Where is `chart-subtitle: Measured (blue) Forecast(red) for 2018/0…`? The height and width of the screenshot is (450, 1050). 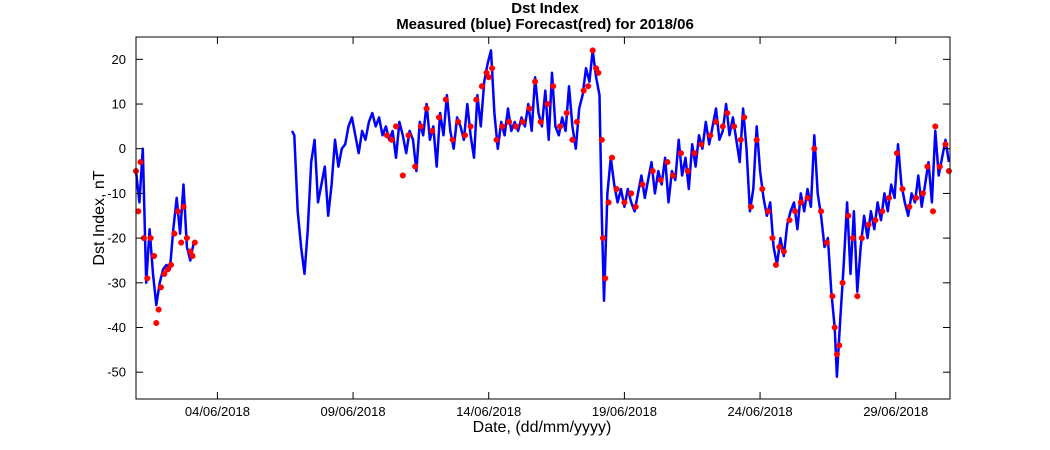
chart-subtitle: Measured (blue) Forecast(red) for 2018/0… is located at coordinates (545, 24).